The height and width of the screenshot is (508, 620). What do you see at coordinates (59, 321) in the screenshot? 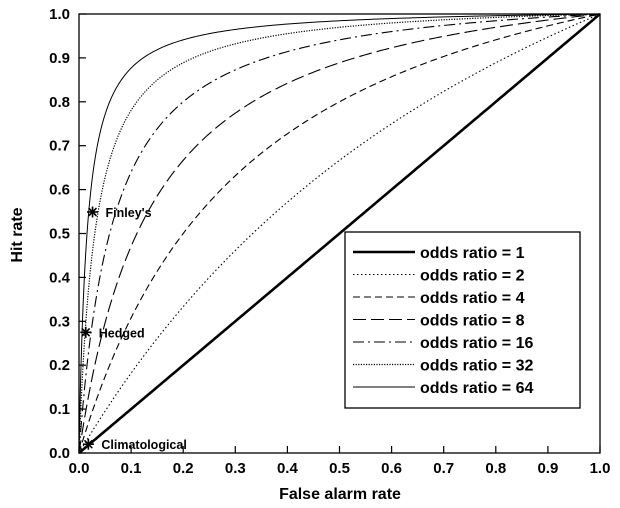
I see `y-tick-label: 0.3` at bounding box center [59, 321].